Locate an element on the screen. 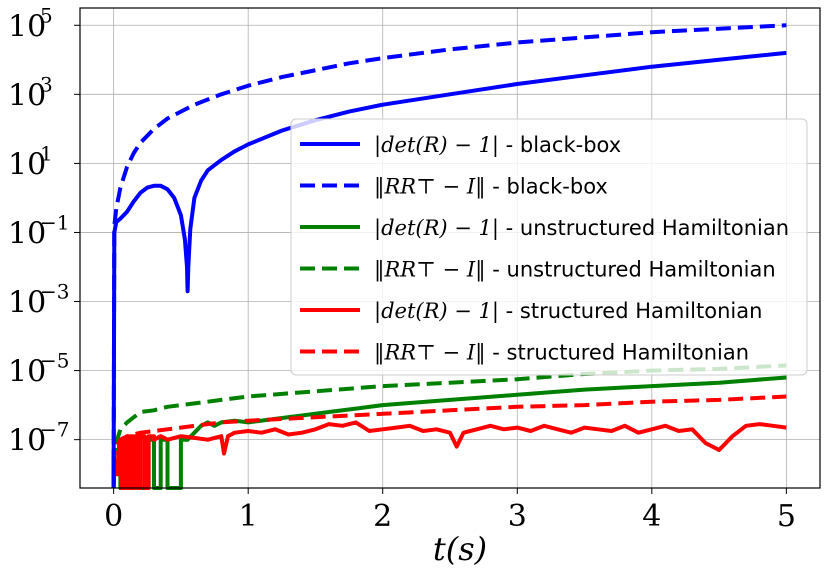 The width and height of the screenshot is (830, 575). y-tick-power: 5 is located at coordinates (46, 15).